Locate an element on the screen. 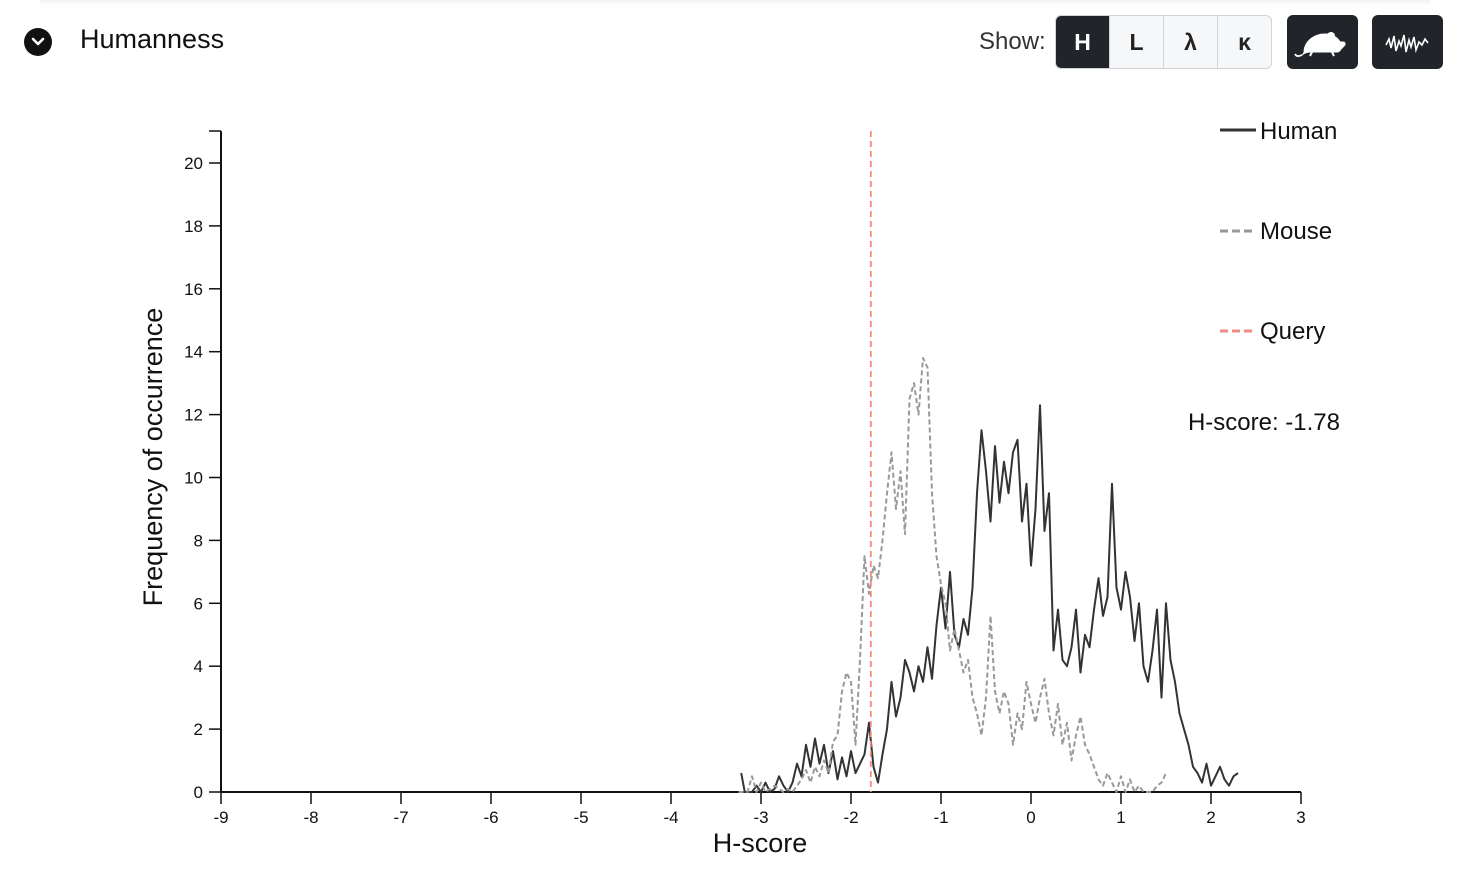 The width and height of the screenshot is (1470, 882). hscore-annotation: H-score: -1.78 is located at coordinates (1264, 422).